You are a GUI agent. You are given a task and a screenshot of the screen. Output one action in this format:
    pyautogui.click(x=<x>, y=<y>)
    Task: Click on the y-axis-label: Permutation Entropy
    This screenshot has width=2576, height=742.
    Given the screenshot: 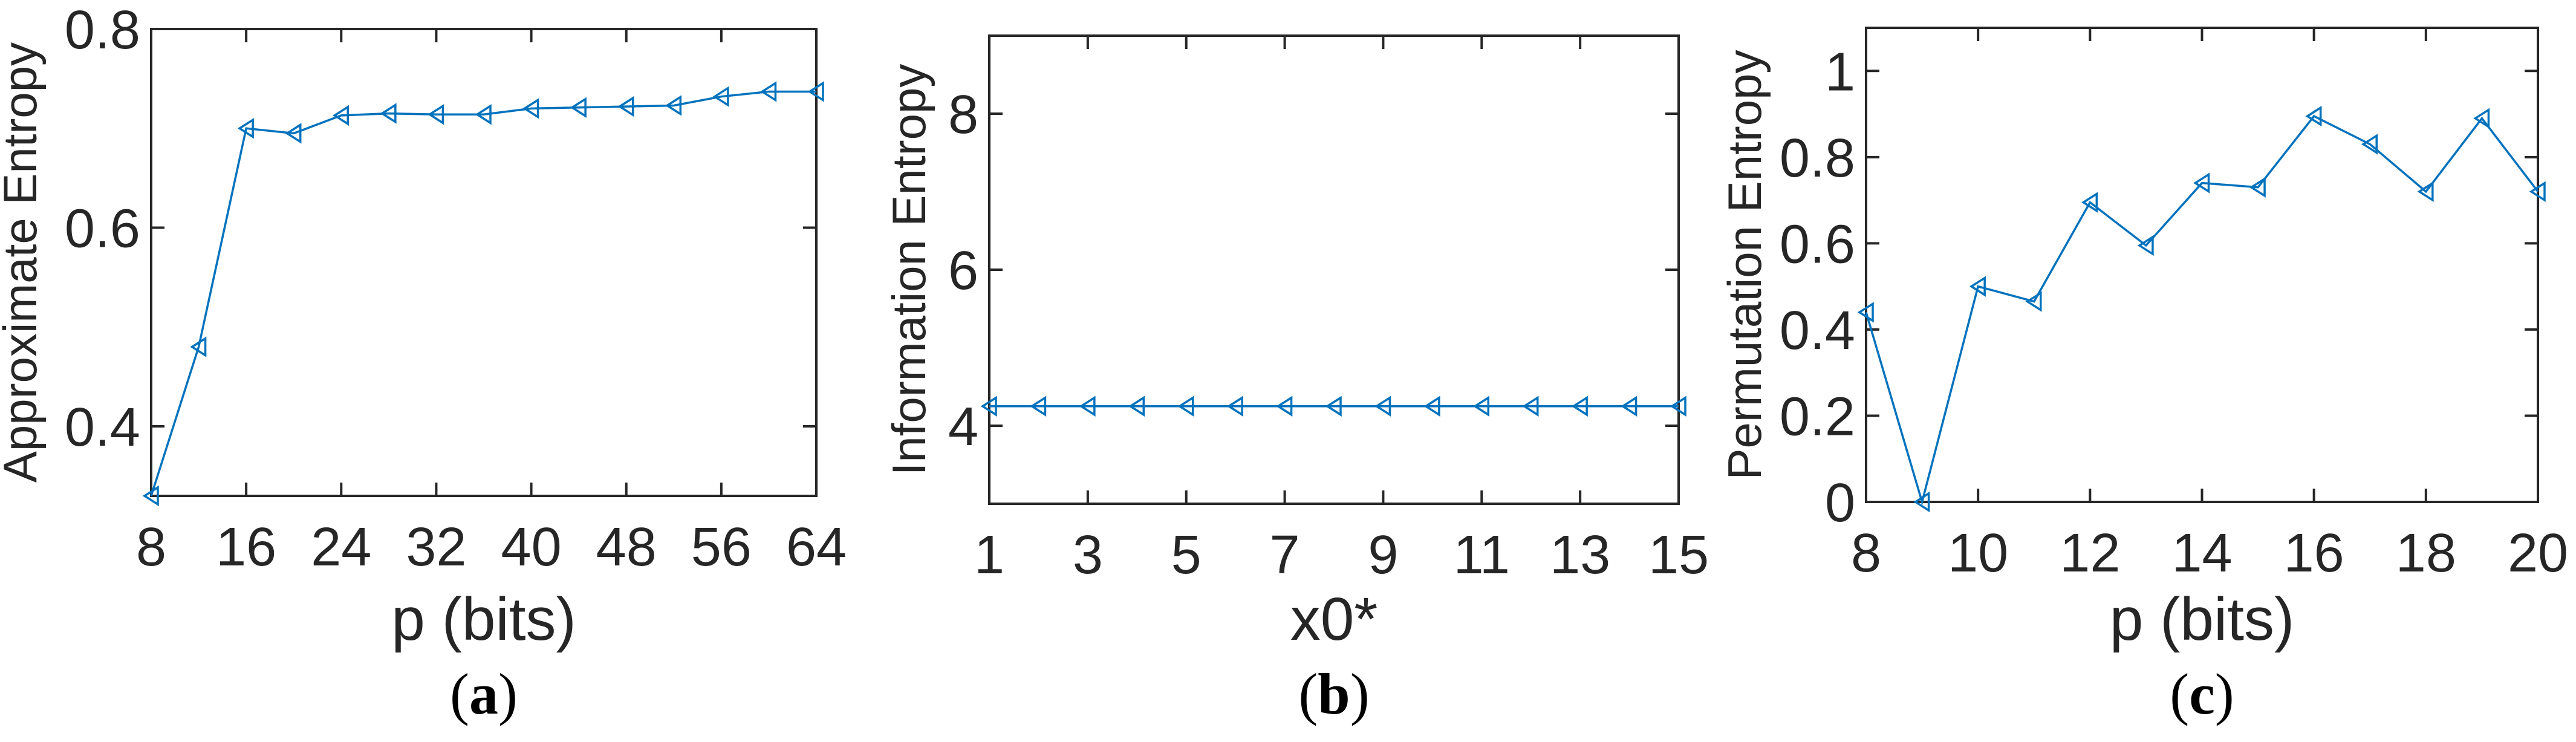 What is the action you would take?
    pyautogui.click(x=1744, y=265)
    